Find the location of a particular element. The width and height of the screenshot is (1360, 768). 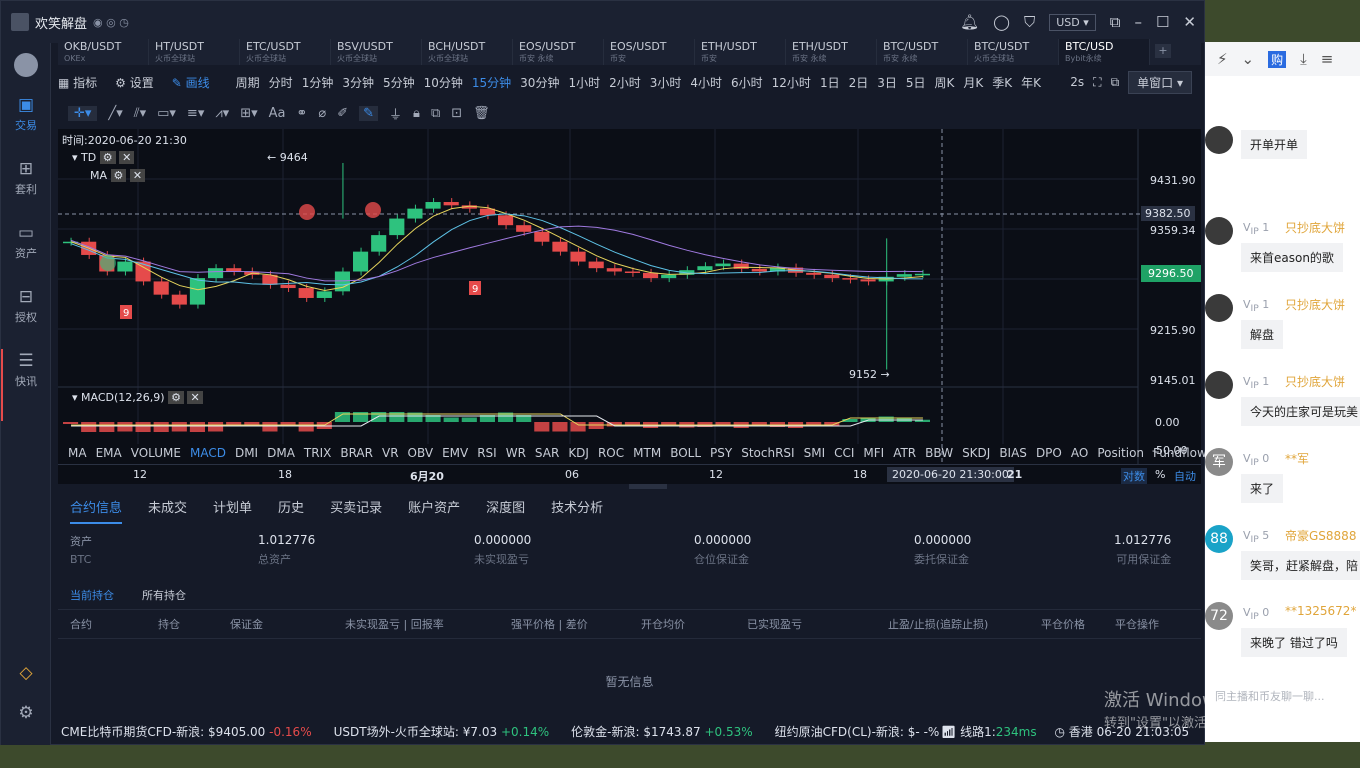

currency-select: USD ▾ is located at coordinates (1072, 22).